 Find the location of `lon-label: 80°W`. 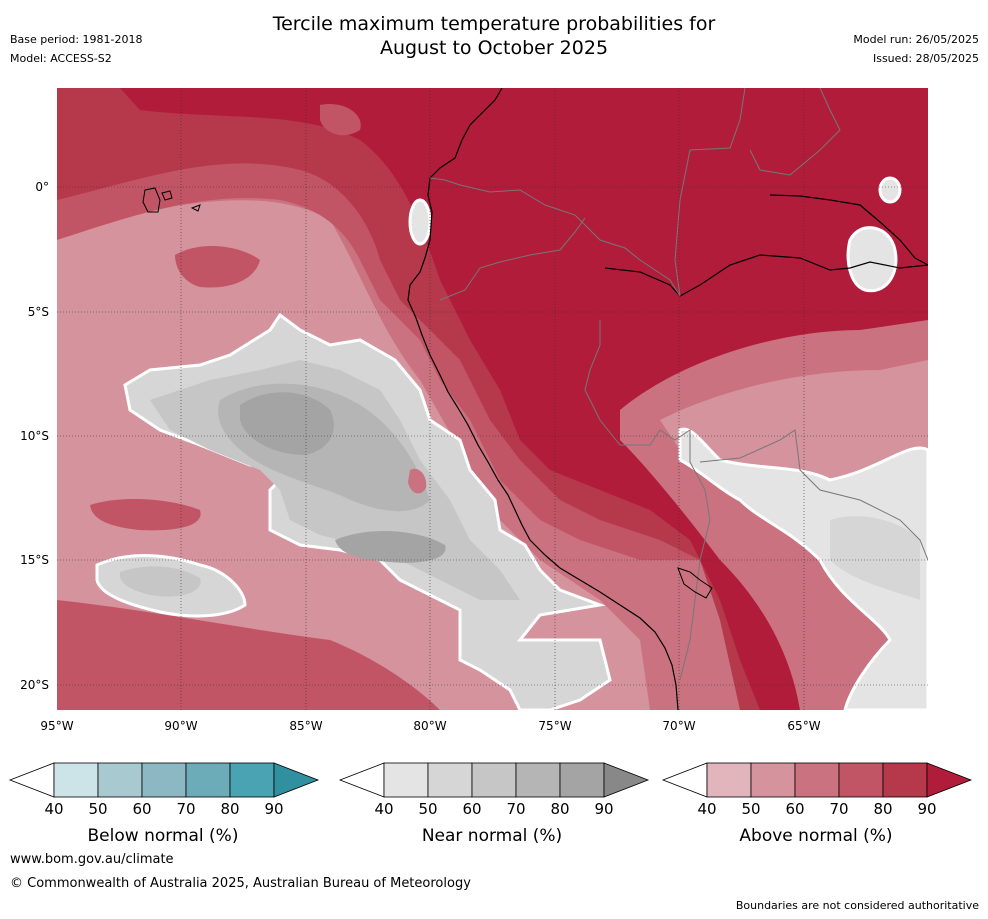

lon-label: 80°W is located at coordinates (429, 726).